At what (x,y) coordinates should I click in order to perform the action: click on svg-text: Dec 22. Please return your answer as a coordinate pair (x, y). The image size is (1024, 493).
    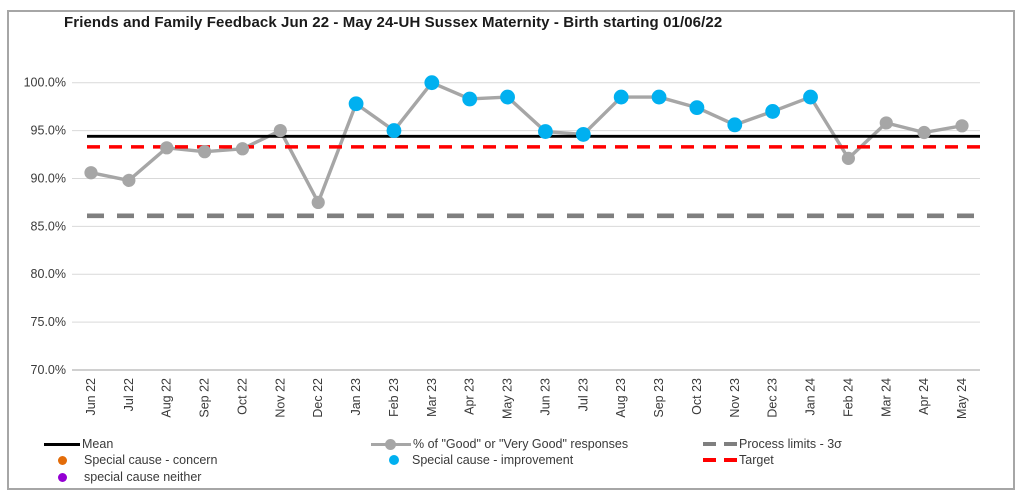
    Looking at the image, I should click on (318, 398).